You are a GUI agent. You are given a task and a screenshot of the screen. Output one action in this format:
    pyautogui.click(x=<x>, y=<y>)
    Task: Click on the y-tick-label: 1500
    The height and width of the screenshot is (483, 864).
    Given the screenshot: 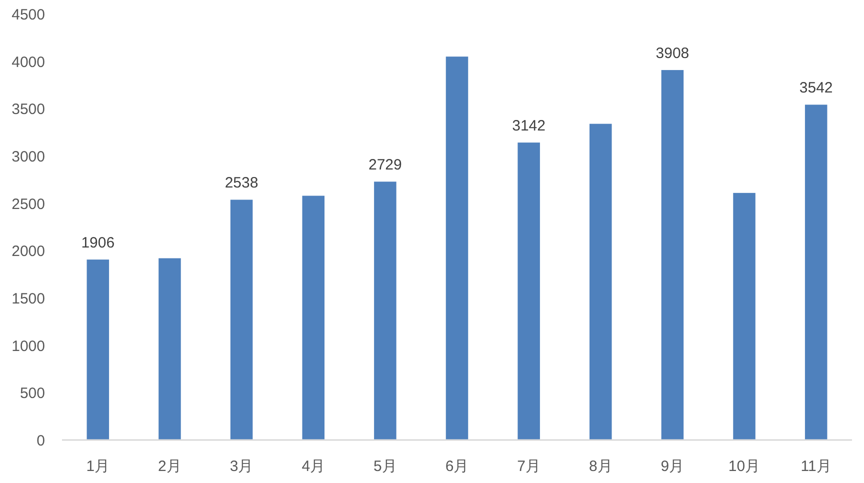 What is the action you would take?
    pyautogui.click(x=28, y=299)
    